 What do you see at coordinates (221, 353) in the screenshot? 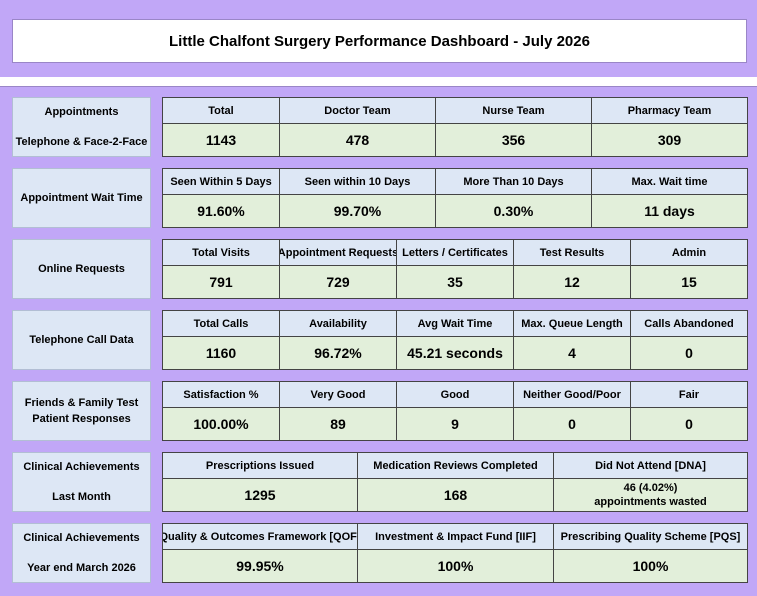
I see `value-total-calls: 1160` at bounding box center [221, 353].